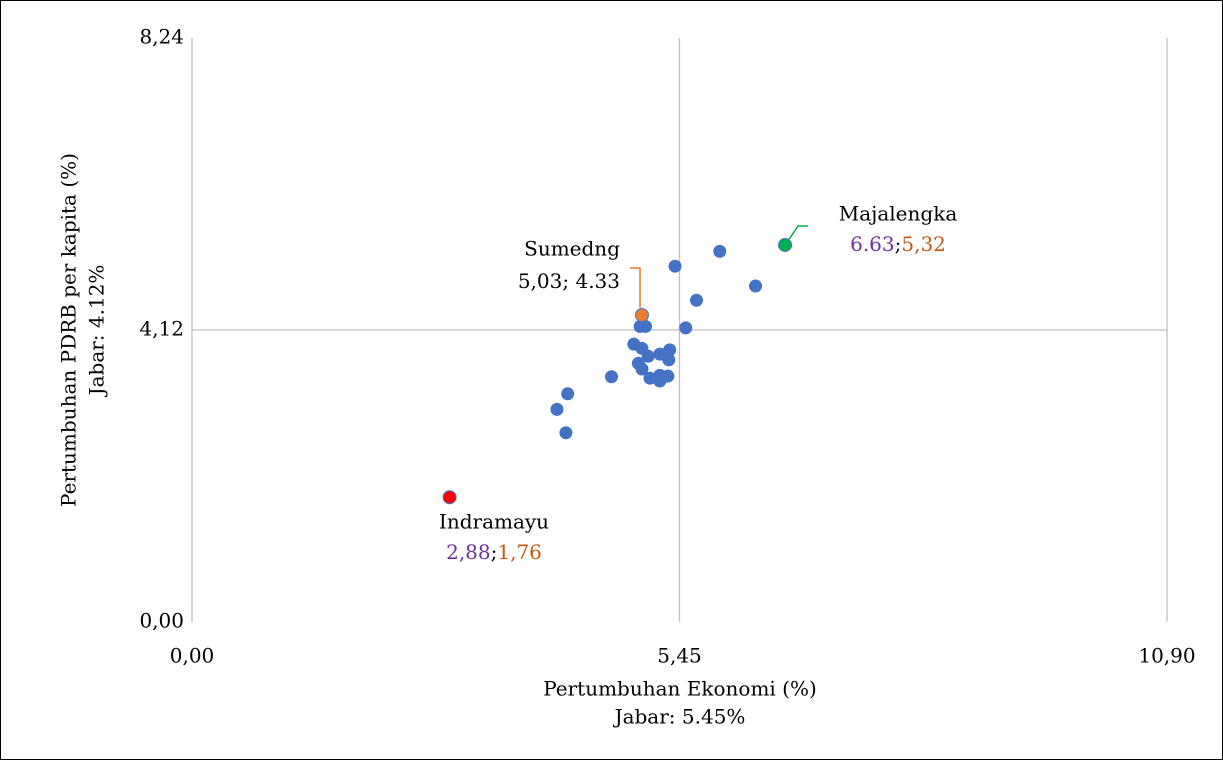 This screenshot has height=760, width=1223. What do you see at coordinates (161, 329) in the screenshot?
I see `y-tick-label: 4,12` at bounding box center [161, 329].